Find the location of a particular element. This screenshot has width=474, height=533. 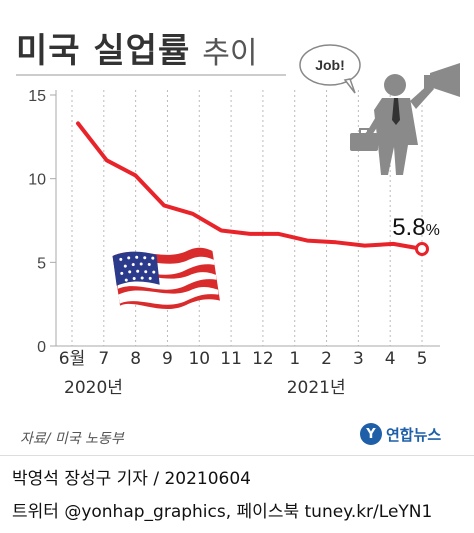

x-ticks: 6월 7 8 9 10 11 12 1 2 3 4 5 is located at coordinates (243, 359).